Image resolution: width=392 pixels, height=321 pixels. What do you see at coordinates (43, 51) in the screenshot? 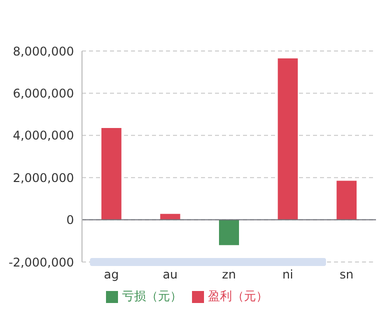
I see `y-tick-label: 8,000,000` at bounding box center [43, 51].